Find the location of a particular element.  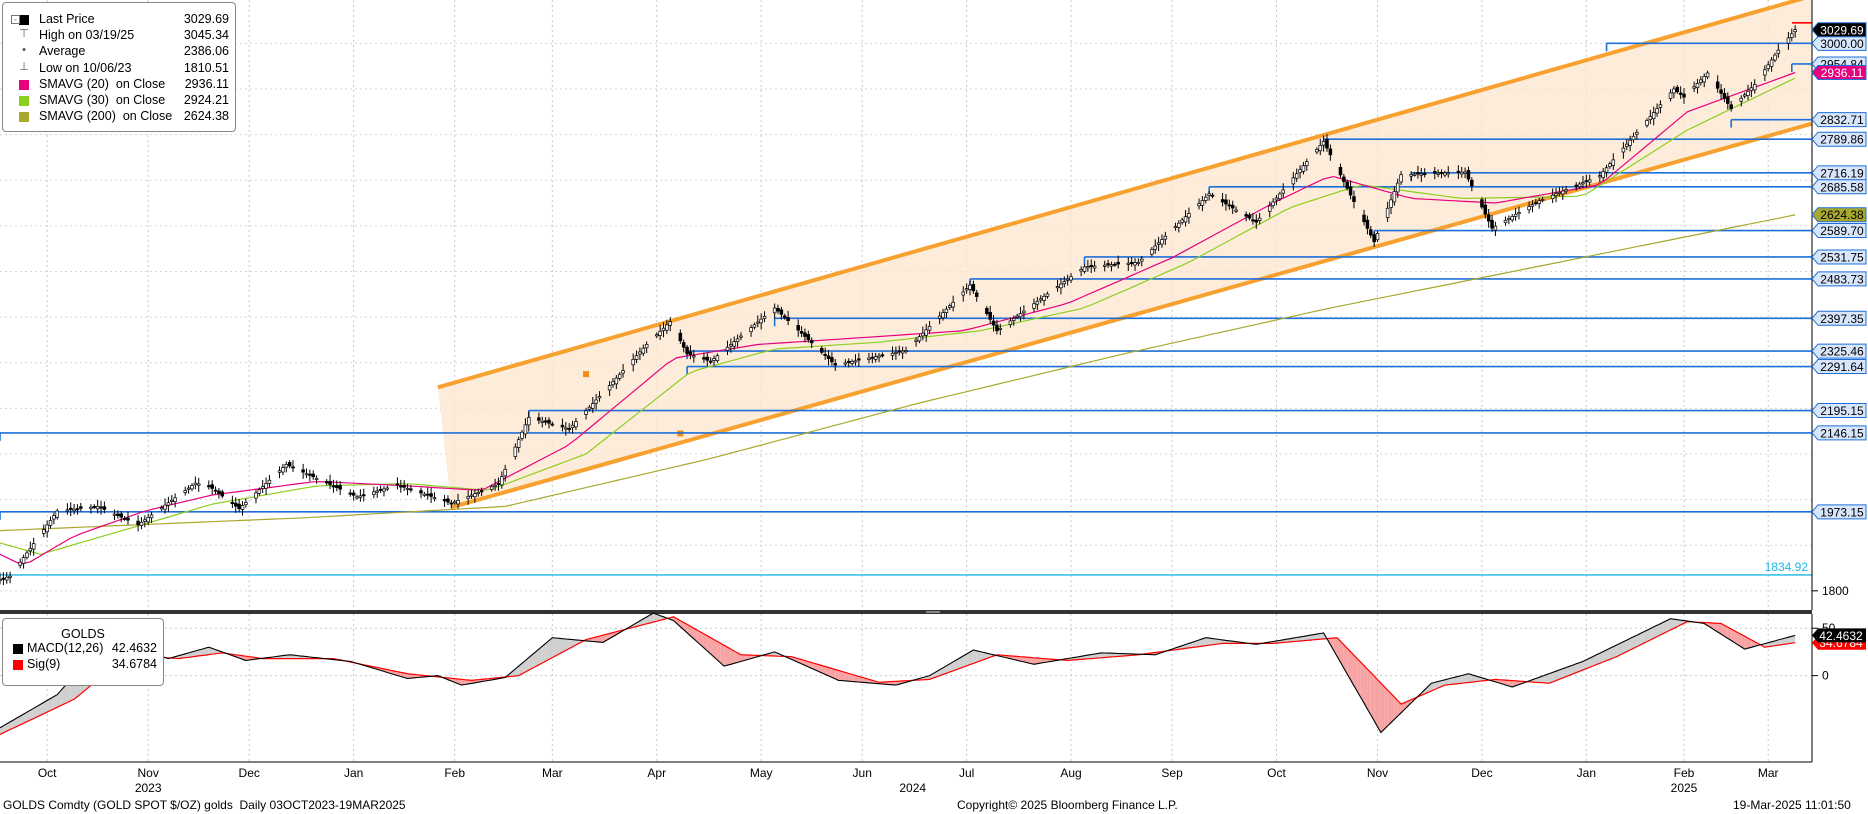

legend-item: Last Price 3029.69 is located at coordinates (119, 20).